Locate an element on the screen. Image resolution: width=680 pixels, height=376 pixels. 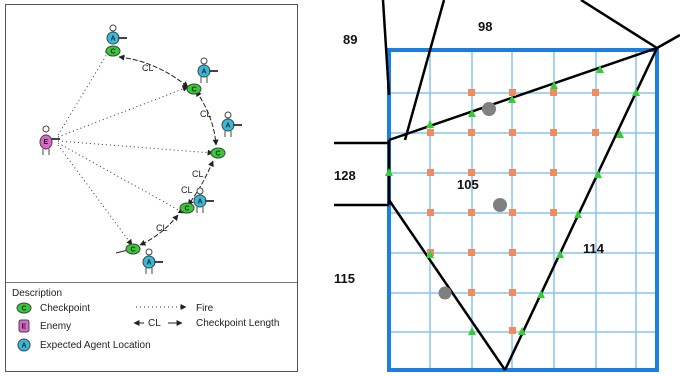
region-label-128: 128 is located at coordinates (345, 175).